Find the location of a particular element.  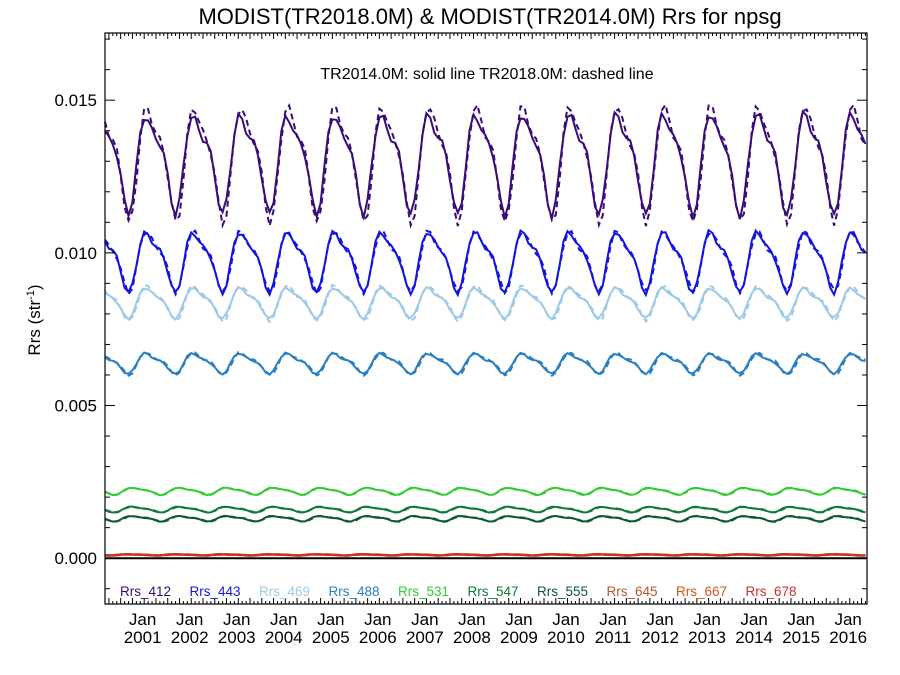

series-line-rrs-469-dashed is located at coordinates (485, 303).